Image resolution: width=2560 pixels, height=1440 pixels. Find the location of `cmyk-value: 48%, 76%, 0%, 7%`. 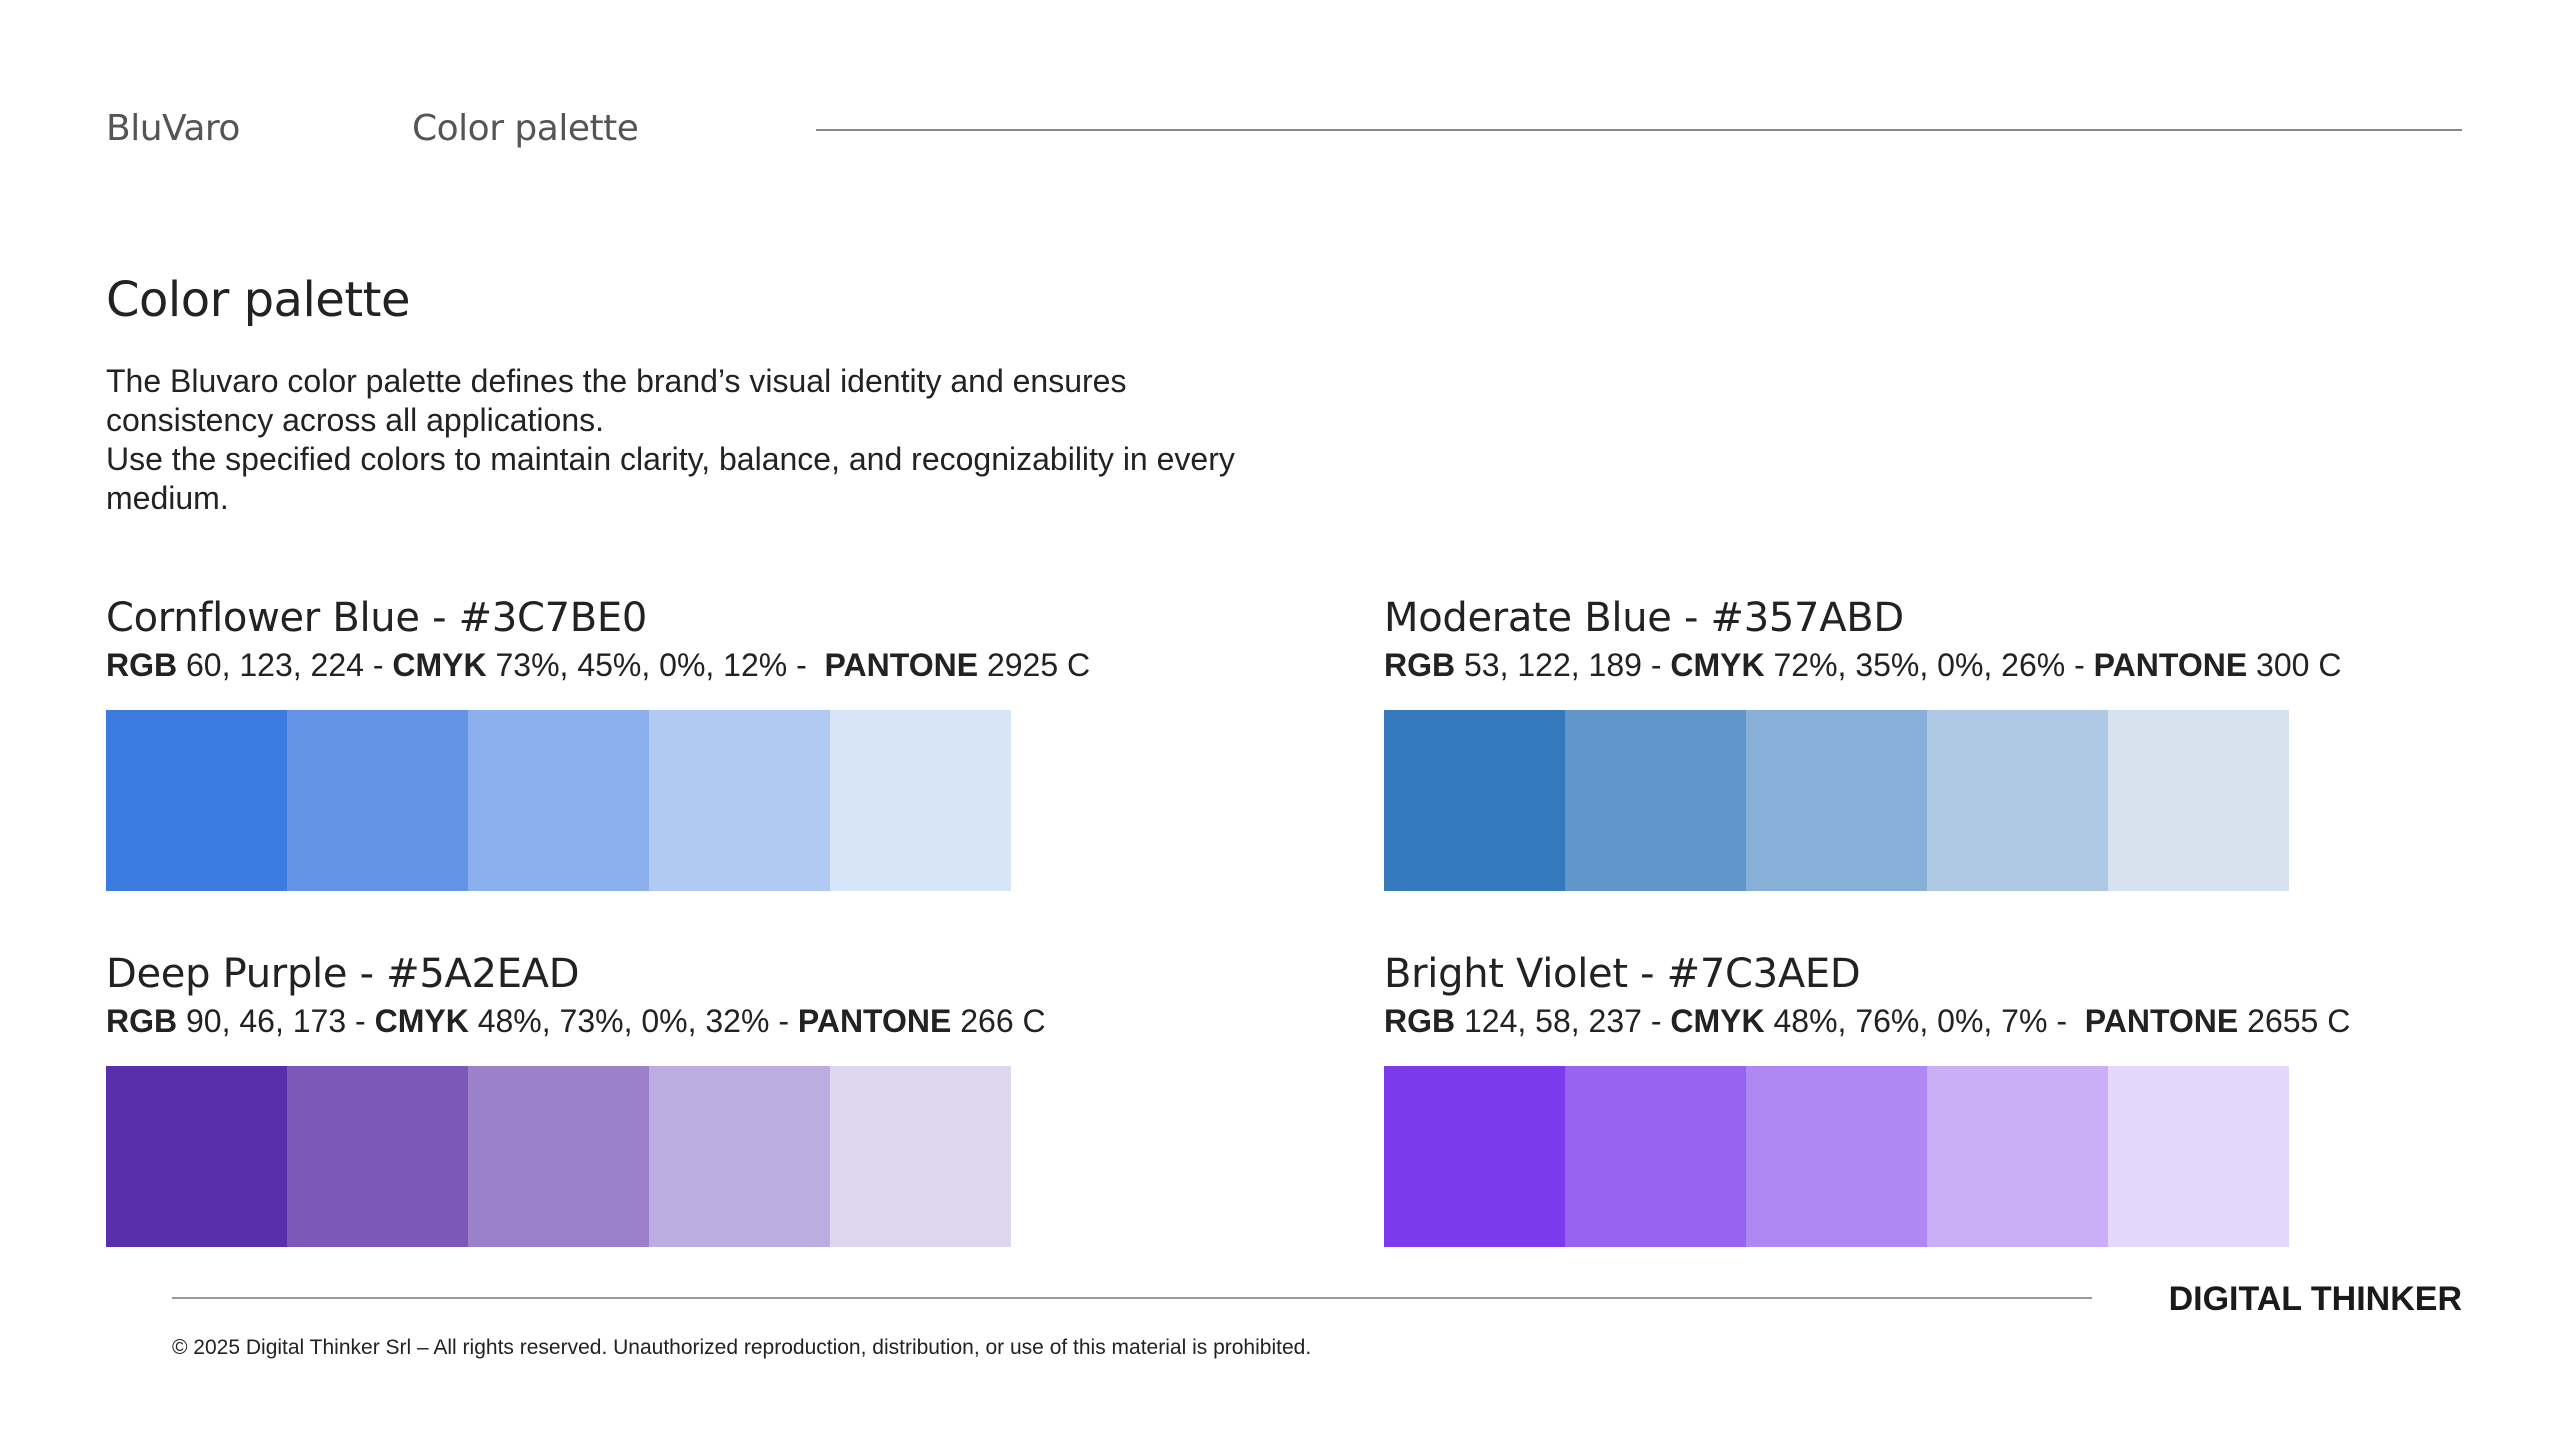

cmyk-value: 48%, 76%, 0%, 7% is located at coordinates (1910, 1021).